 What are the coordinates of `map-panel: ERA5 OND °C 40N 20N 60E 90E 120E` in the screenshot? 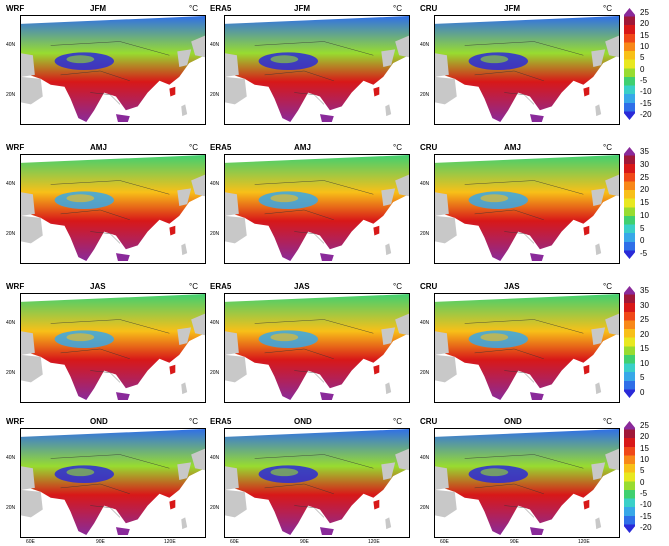 It's located at (309, 481).